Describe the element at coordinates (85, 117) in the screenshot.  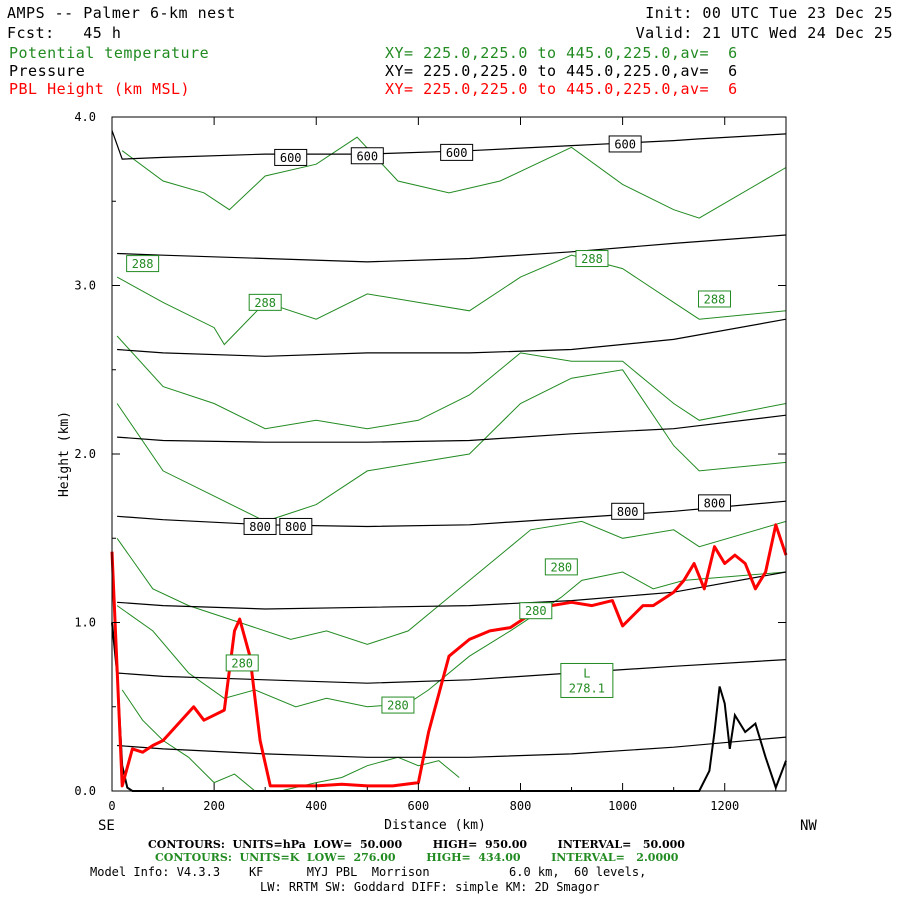
I see `y-tick-label: 4.0` at that location.